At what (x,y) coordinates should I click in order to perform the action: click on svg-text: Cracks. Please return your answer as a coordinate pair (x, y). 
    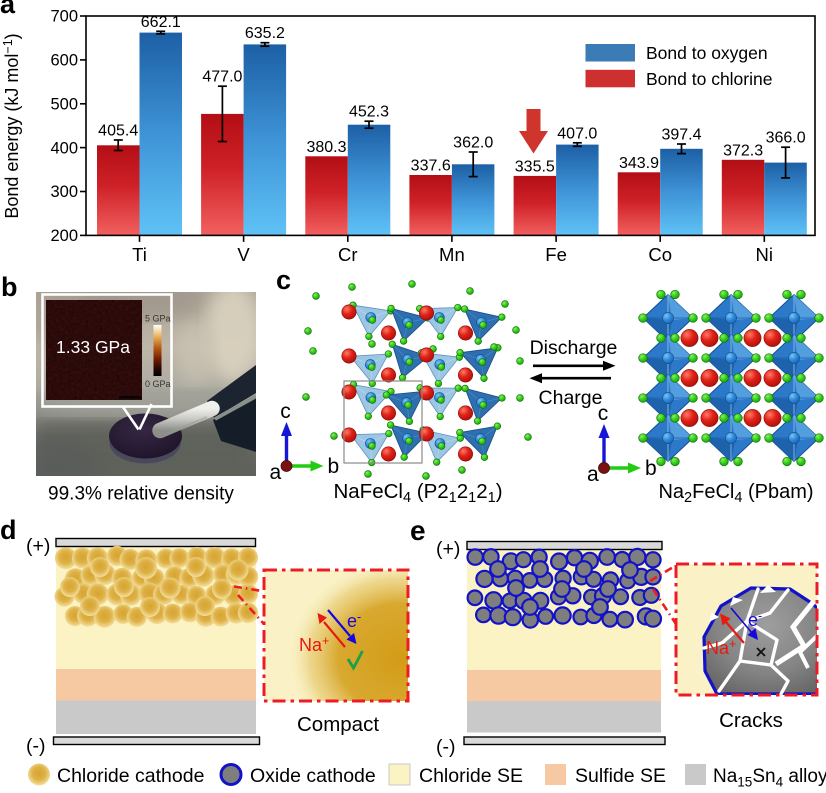
    Looking at the image, I should click on (751, 720).